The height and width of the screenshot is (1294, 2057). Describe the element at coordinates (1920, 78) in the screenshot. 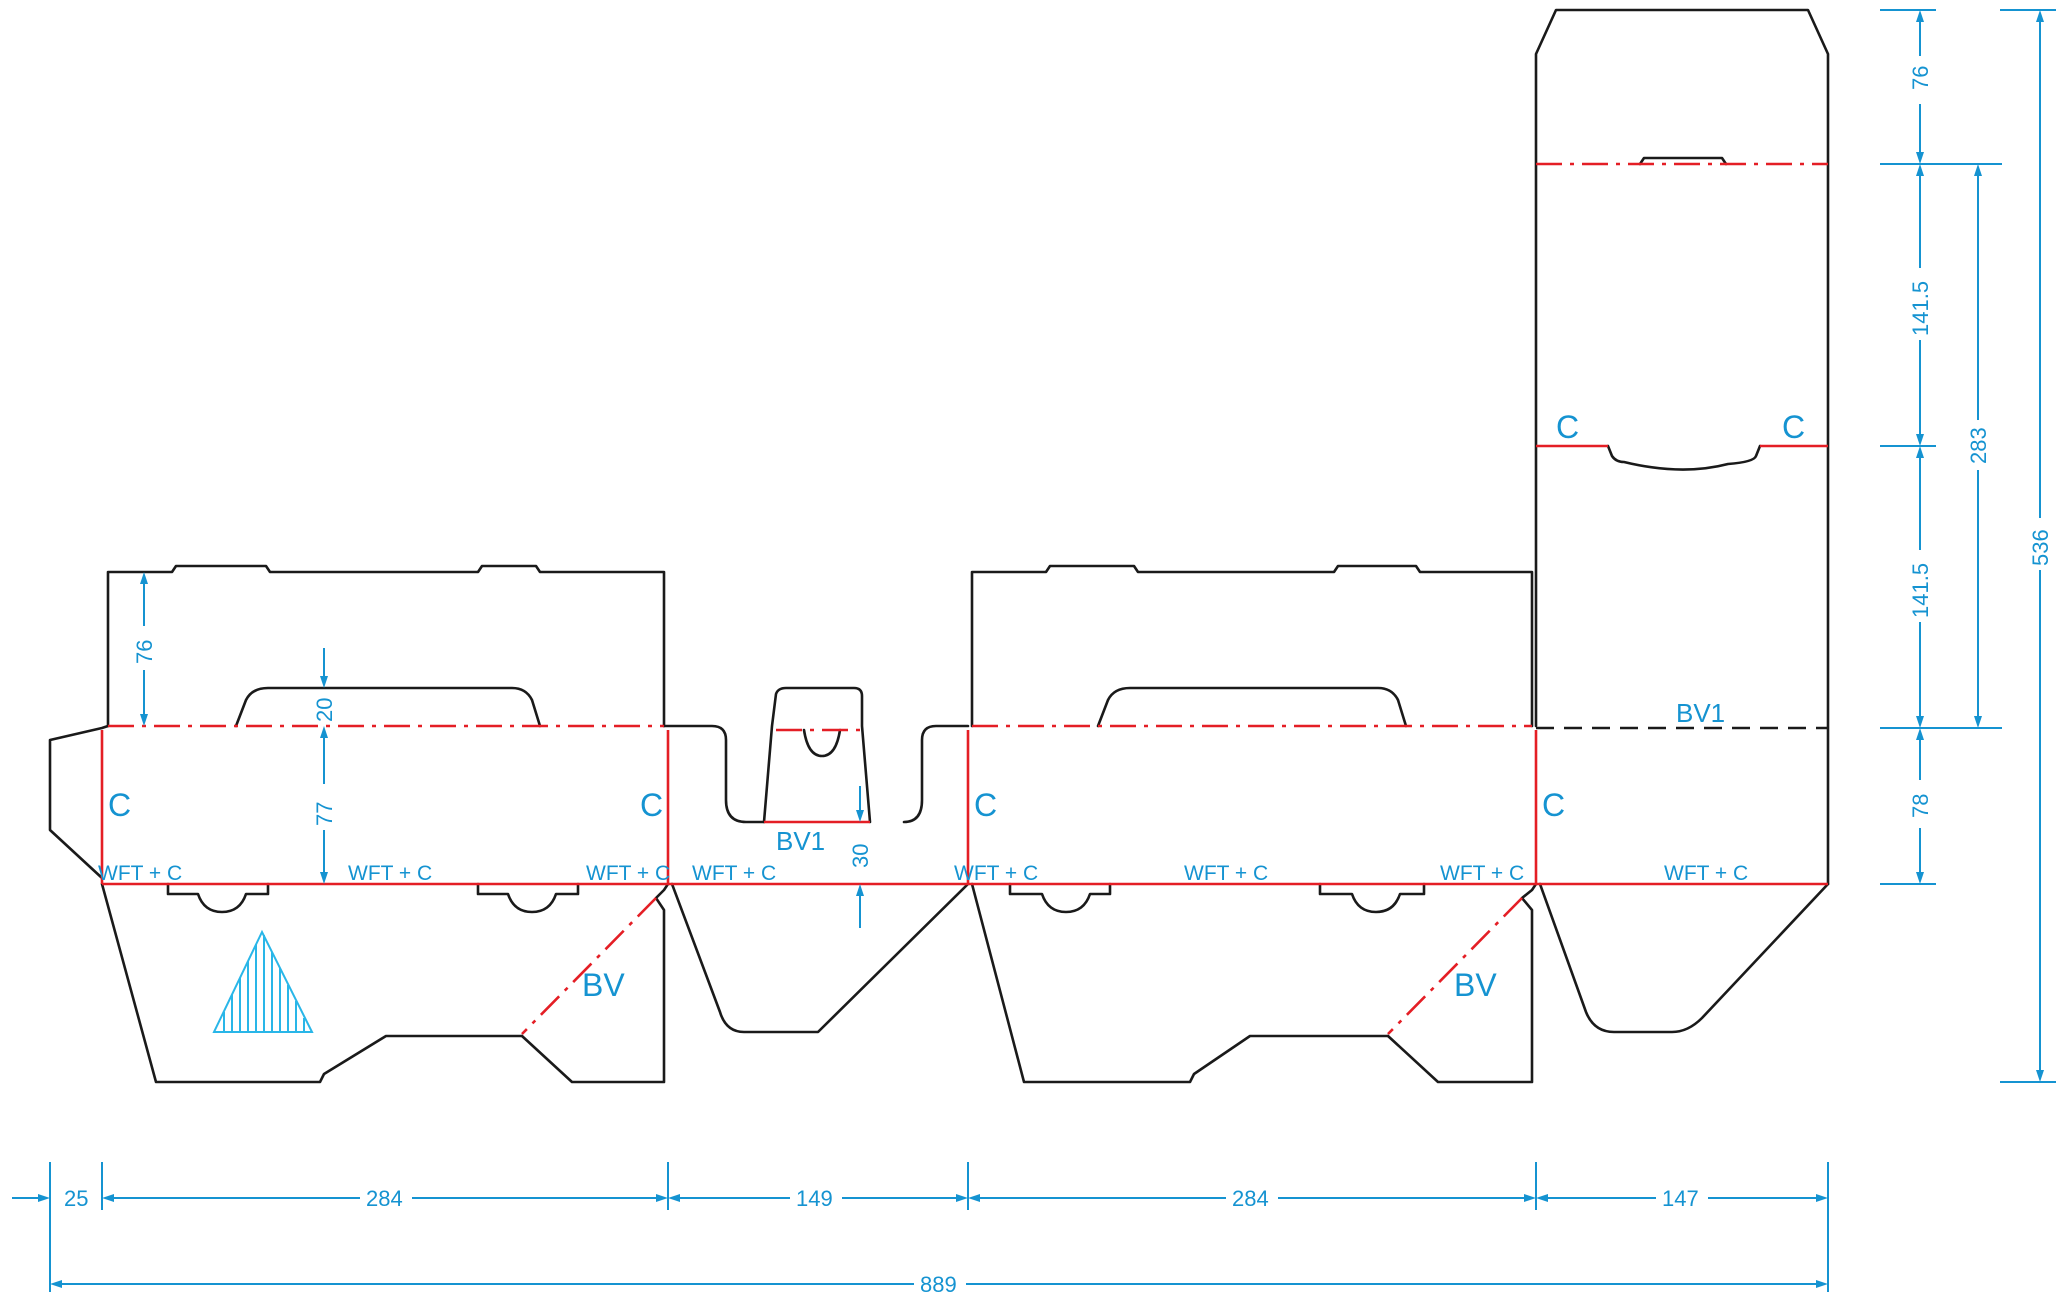

I see `dim-text-76-right: 76` at that location.